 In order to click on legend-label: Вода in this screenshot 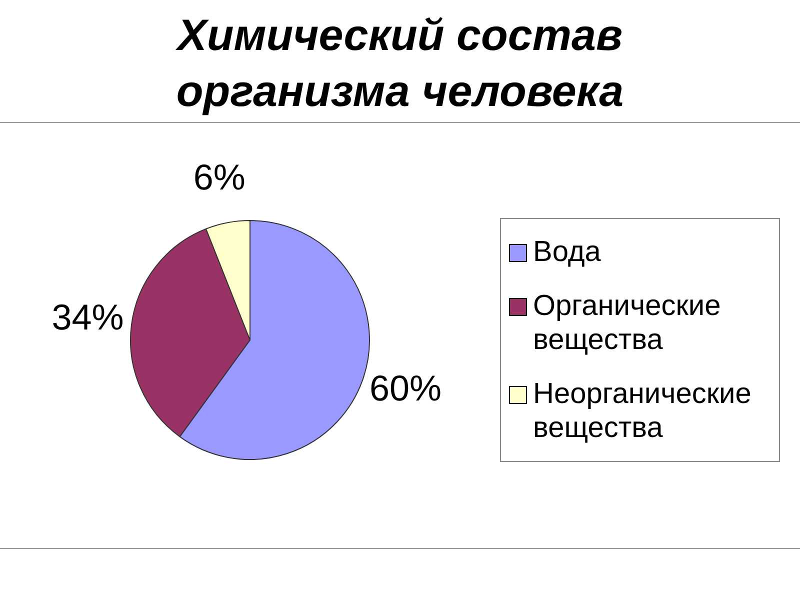, I will do `click(567, 252)`.